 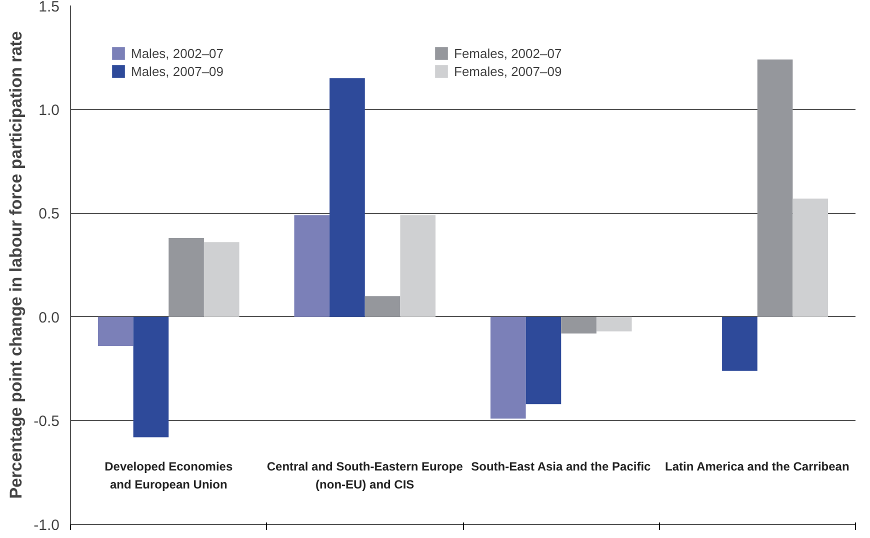 What do you see at coordinates (561, 467) in the screenshot?
I see `x-tick-label: South-East Asia and the Pacific` at bounding box center [561, 467].